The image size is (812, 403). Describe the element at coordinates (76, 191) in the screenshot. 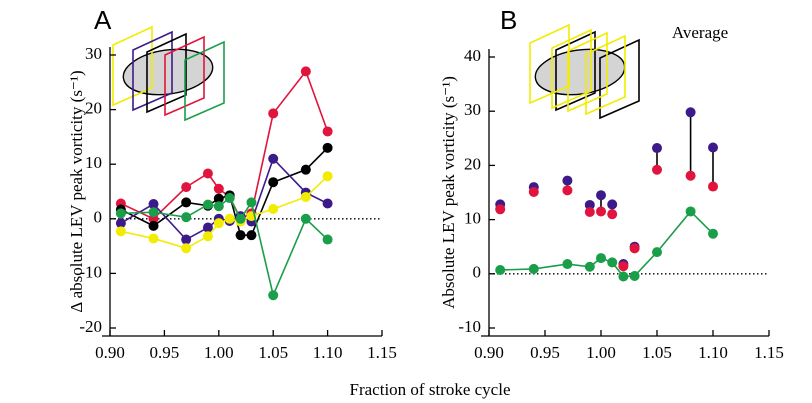

I see `y-axis-label: Δ absolute LEV peak vorticity (s⁻¹)` at that location.